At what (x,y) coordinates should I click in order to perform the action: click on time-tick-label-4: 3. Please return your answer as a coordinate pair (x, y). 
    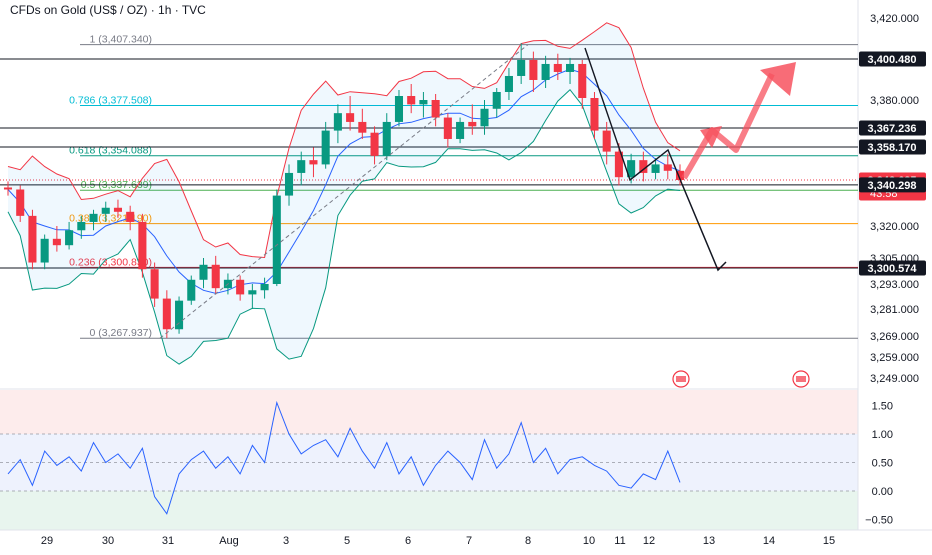
    Looking at the image, I should click on (286, 541).